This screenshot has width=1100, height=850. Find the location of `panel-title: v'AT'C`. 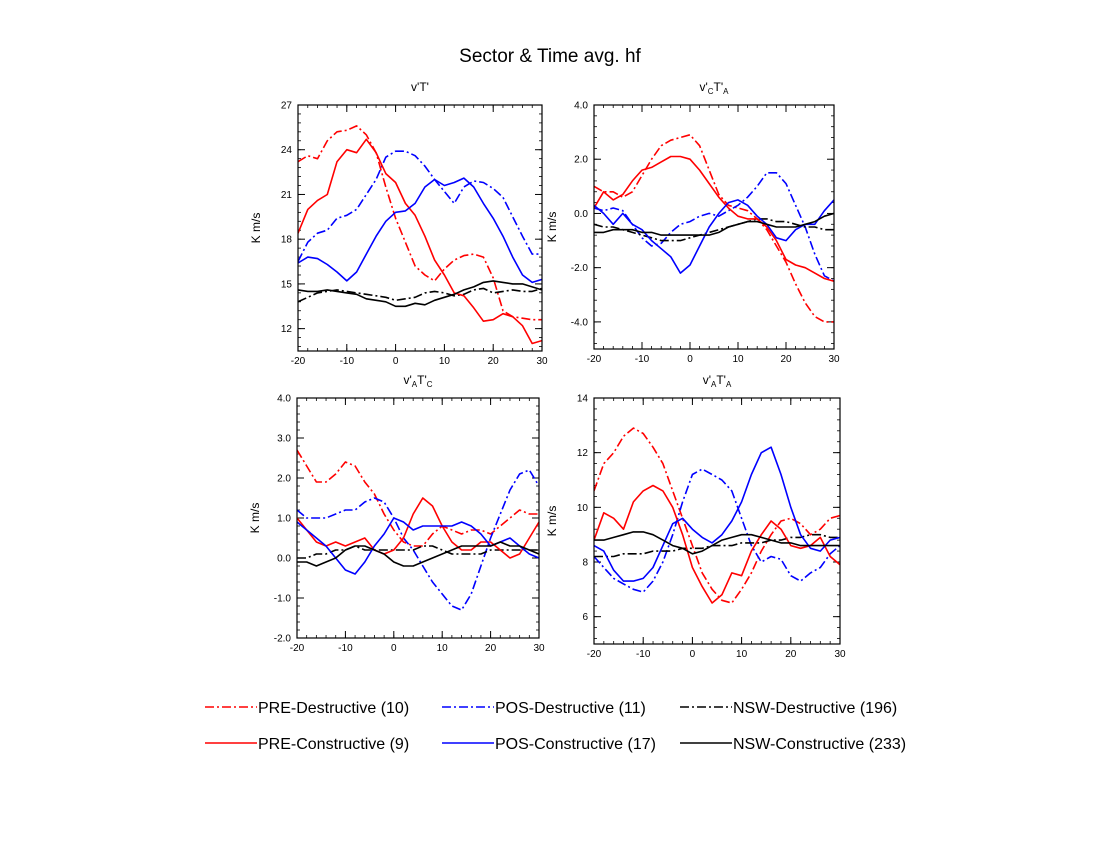

panel-title: v'AT'C is located at coordinates (417, 381).